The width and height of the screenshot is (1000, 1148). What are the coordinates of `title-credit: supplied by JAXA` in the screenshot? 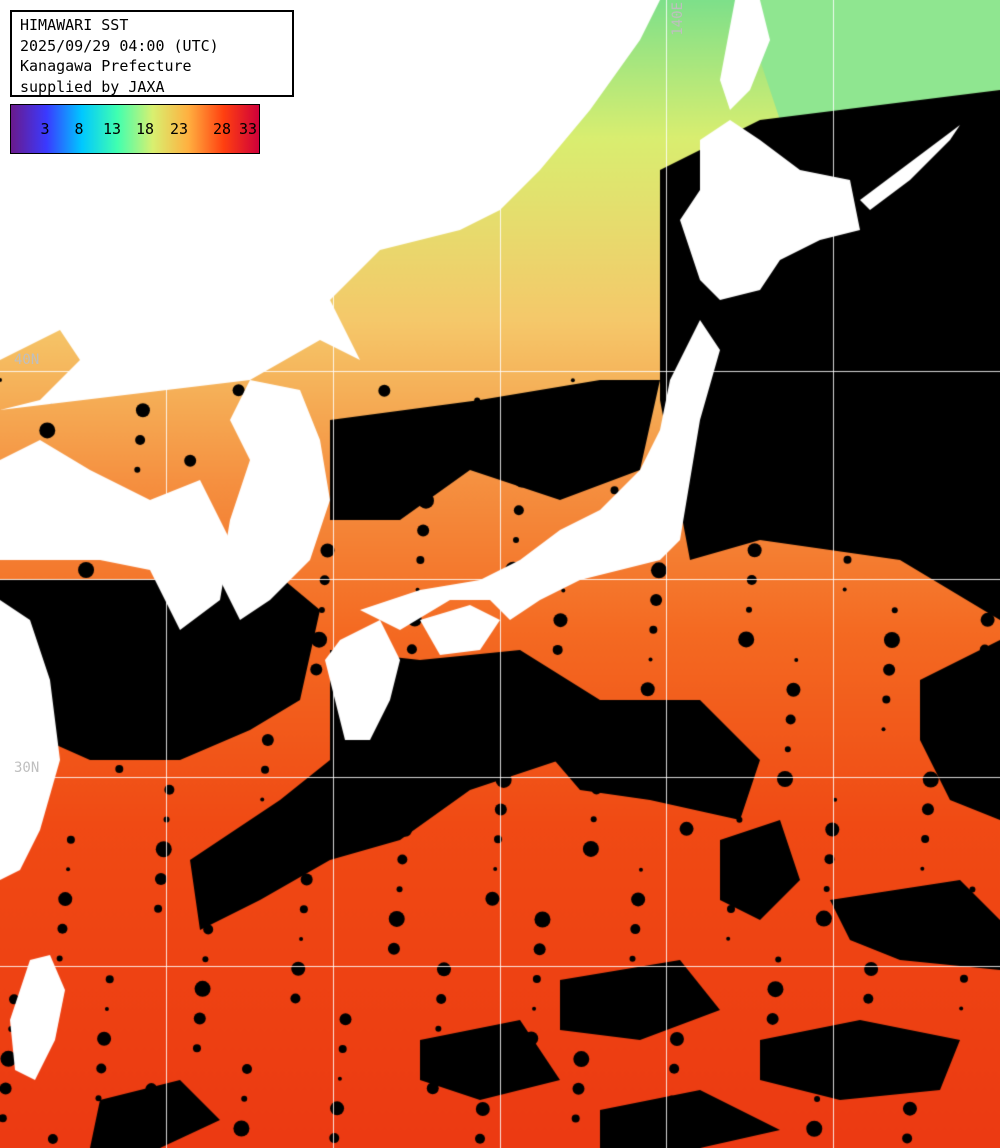 It's located at (92, 86).